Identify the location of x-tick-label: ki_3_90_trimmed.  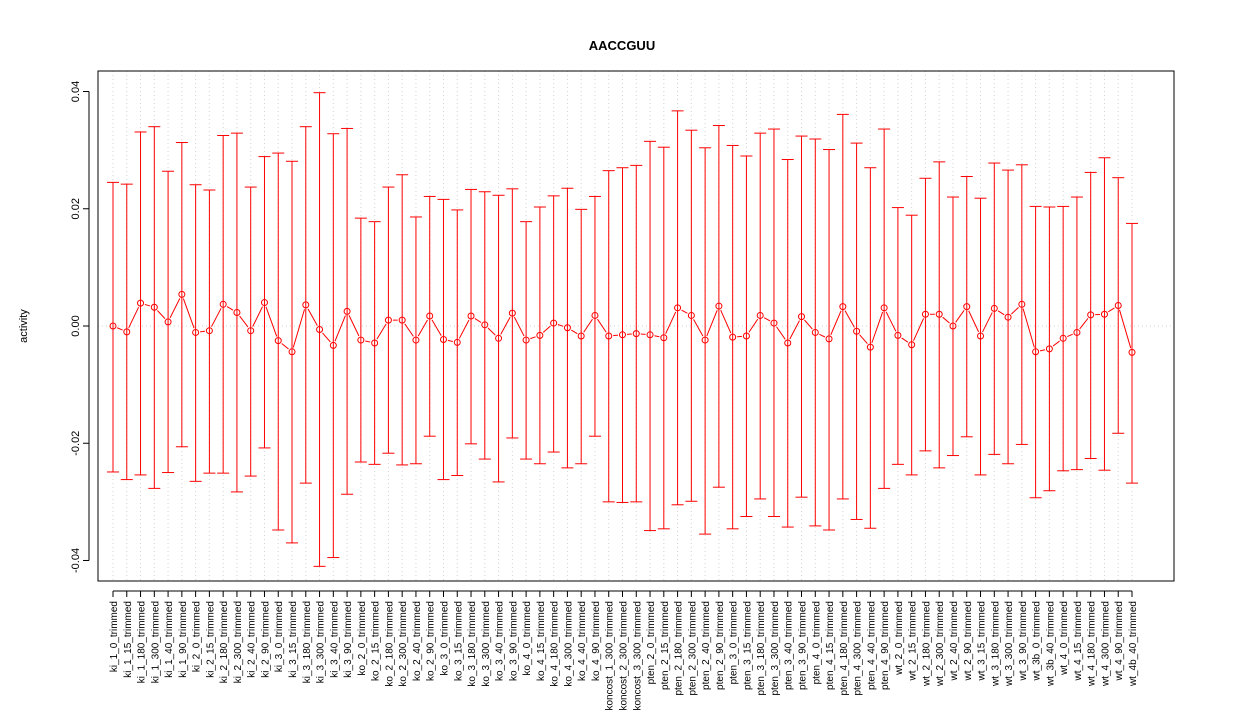
(348, 639).